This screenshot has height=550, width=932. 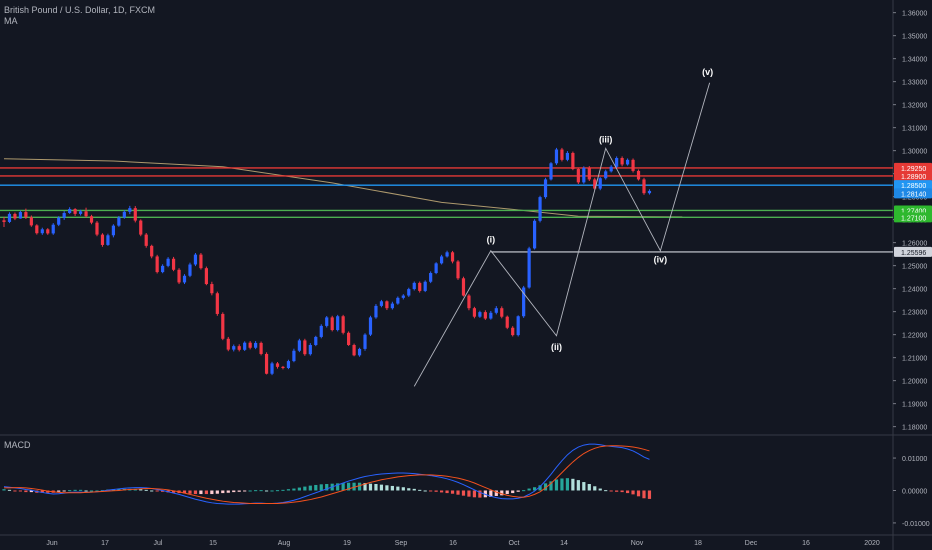 I want to click on time-axis-label: 15, so click(x=213, y=543).